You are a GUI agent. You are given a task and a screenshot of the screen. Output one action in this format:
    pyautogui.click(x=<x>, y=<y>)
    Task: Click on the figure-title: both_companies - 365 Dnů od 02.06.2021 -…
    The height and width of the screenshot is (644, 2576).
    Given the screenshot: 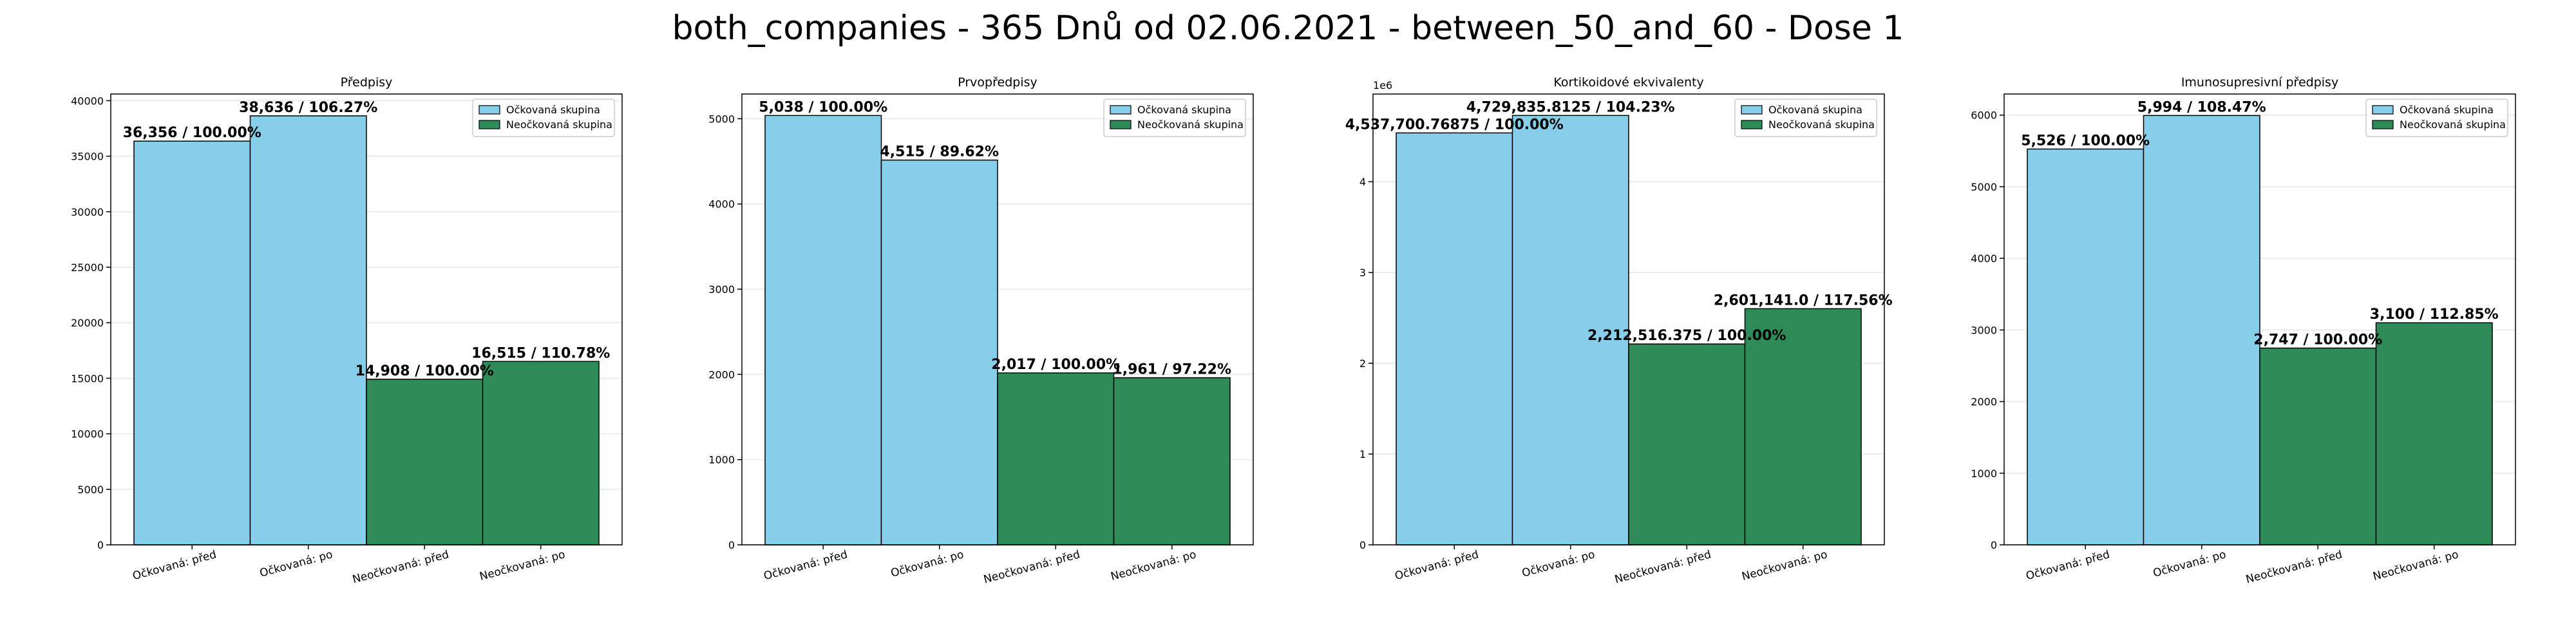 What is the action you would take?
    pyautogui.click(x=1288, y=28)
    